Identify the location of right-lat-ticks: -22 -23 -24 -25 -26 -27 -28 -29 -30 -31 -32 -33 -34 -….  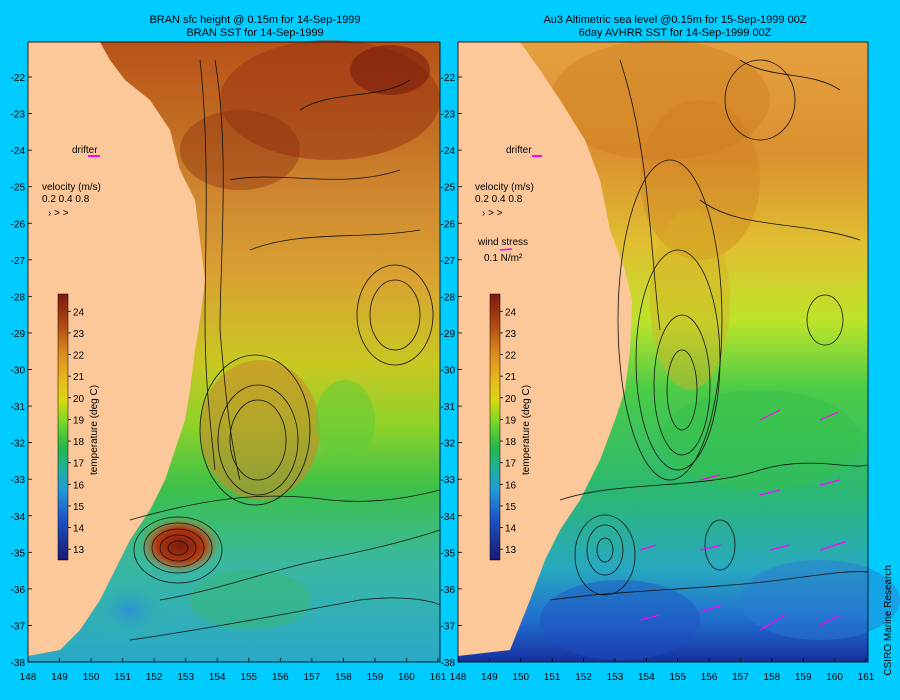
(451, 371).